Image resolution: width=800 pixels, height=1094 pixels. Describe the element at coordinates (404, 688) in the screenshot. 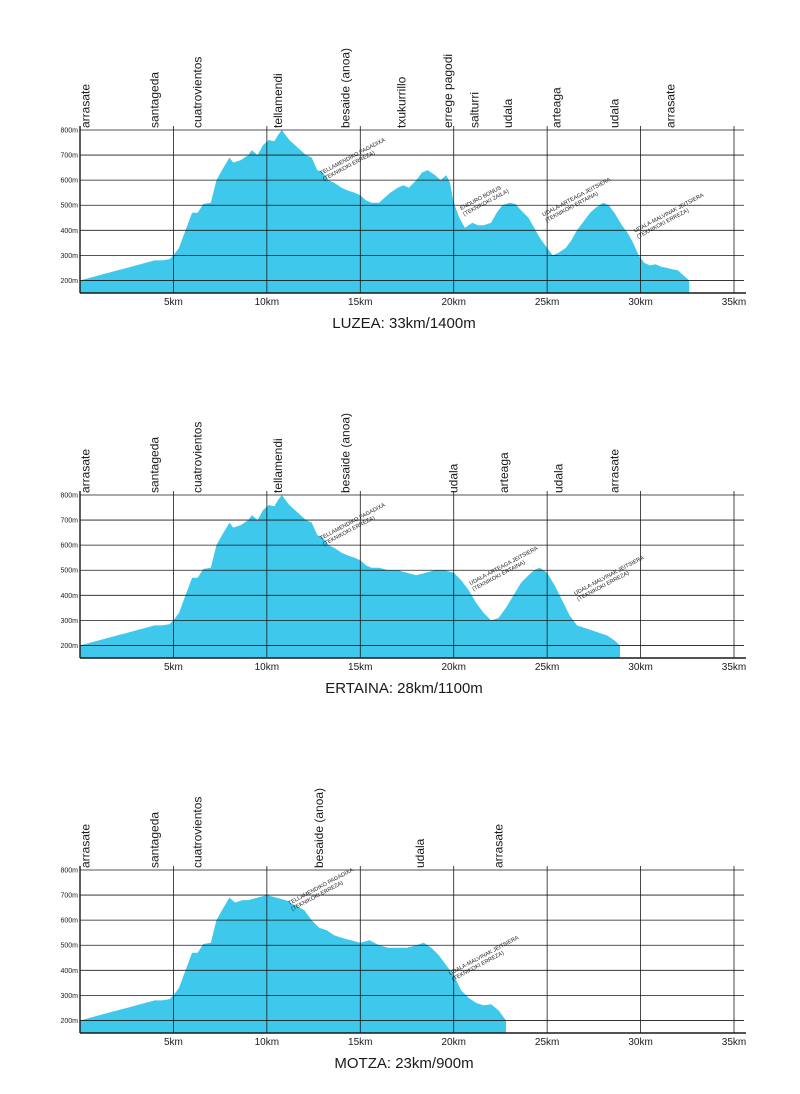

I see `chart-title: ERTAINA: 28km/1100m` at that location.